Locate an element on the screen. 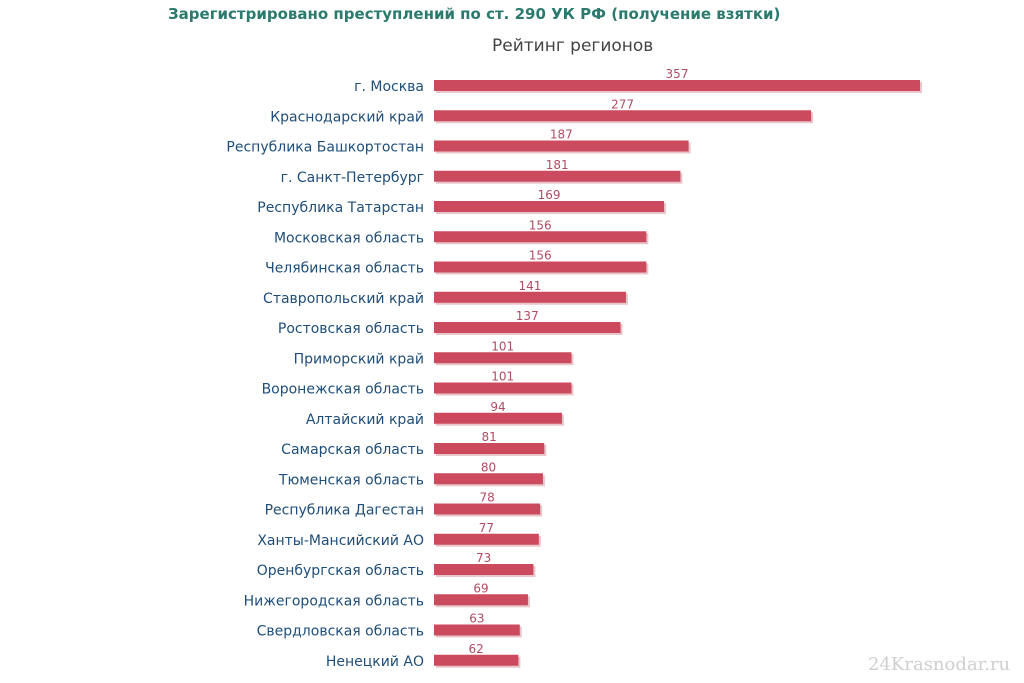 This screenshot has height=683, width=1024. category-label: Свердловская область is located at coordinates (340, 632).